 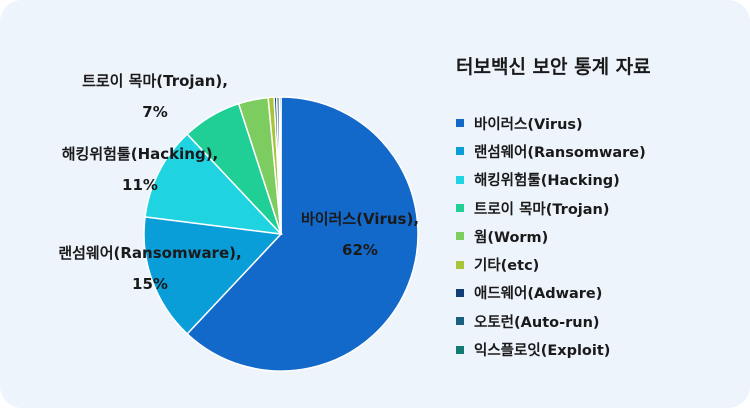 I want to click on legend-item: 익스플로잇(Exploit), so click(x=596, y=349).